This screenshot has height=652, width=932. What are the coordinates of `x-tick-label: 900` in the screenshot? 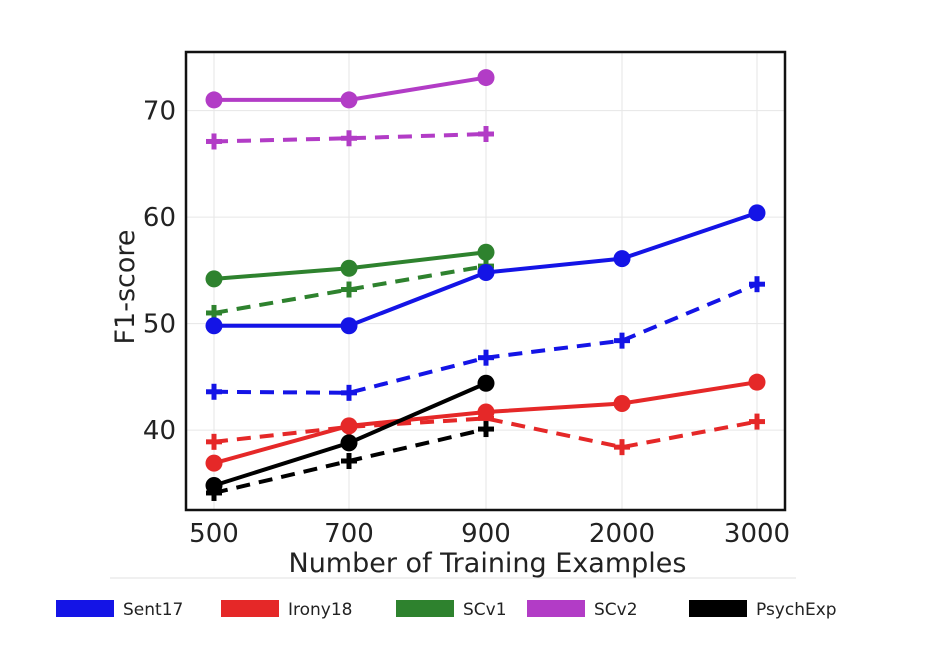 It's located at (486, 534).